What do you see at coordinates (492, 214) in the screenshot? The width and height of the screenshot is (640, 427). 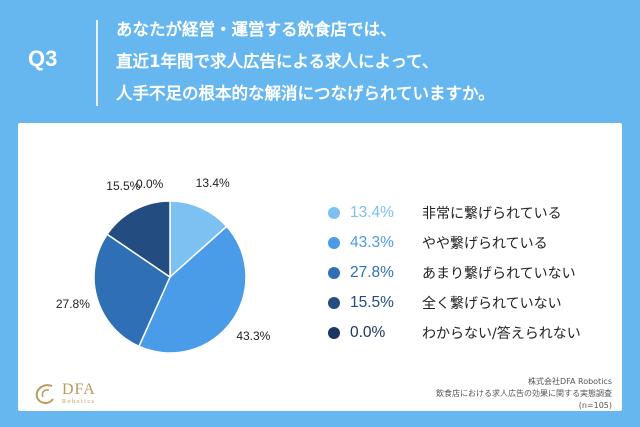 I see `legend-label: 非常に繋げられている` at bounding box center [492, 214].